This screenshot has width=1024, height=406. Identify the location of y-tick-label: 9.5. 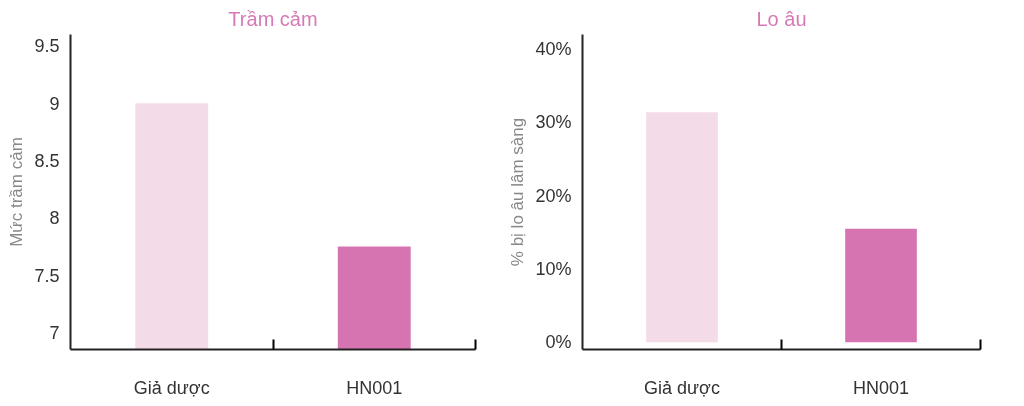
(47, 46).